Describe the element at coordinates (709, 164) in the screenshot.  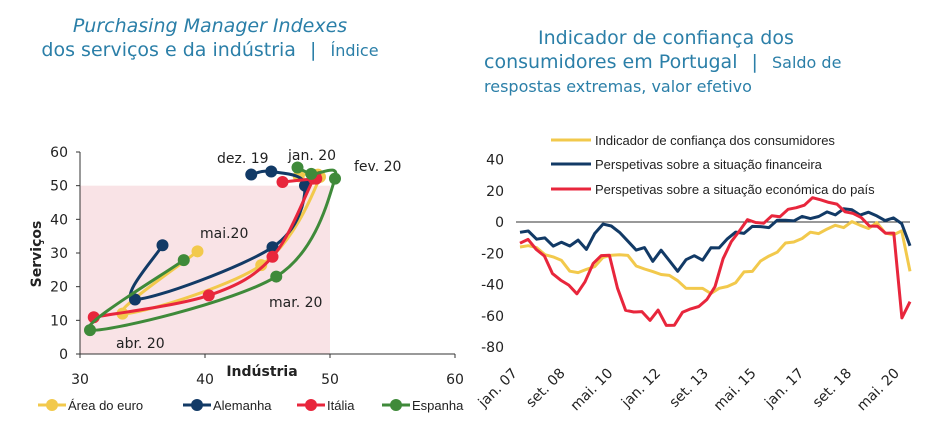
I see `legend-label: Perspetivas sobre a situação financeira` at that location.